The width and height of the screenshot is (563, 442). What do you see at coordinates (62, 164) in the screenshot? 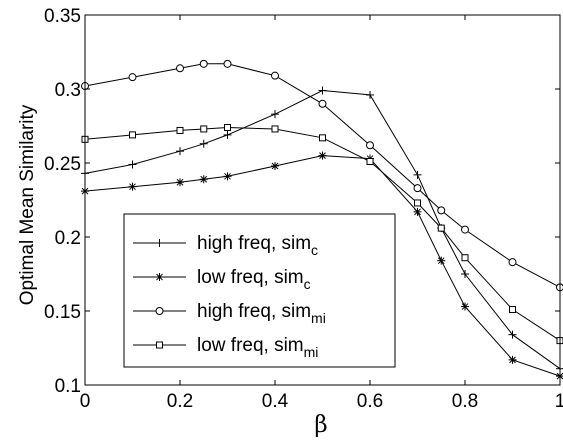
I see `y-tick-label: 0.25` at bounding box center [62, 164].